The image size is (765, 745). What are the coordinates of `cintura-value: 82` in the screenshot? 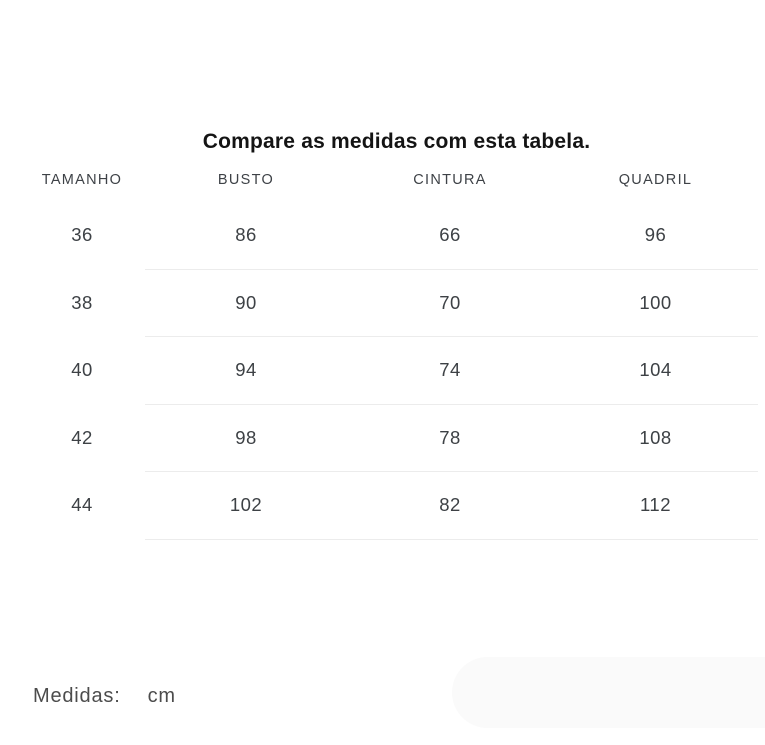 It's located at (450, 506).